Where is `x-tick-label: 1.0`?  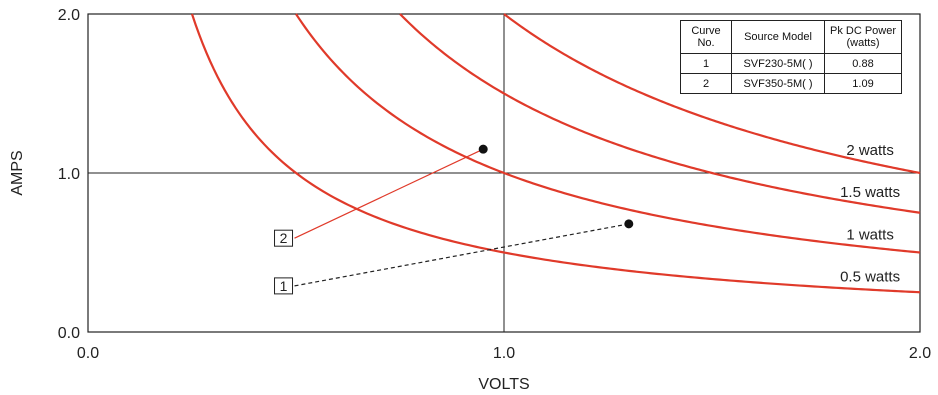
x-tick-label: 1.0 is located at coordinates (504, 353).